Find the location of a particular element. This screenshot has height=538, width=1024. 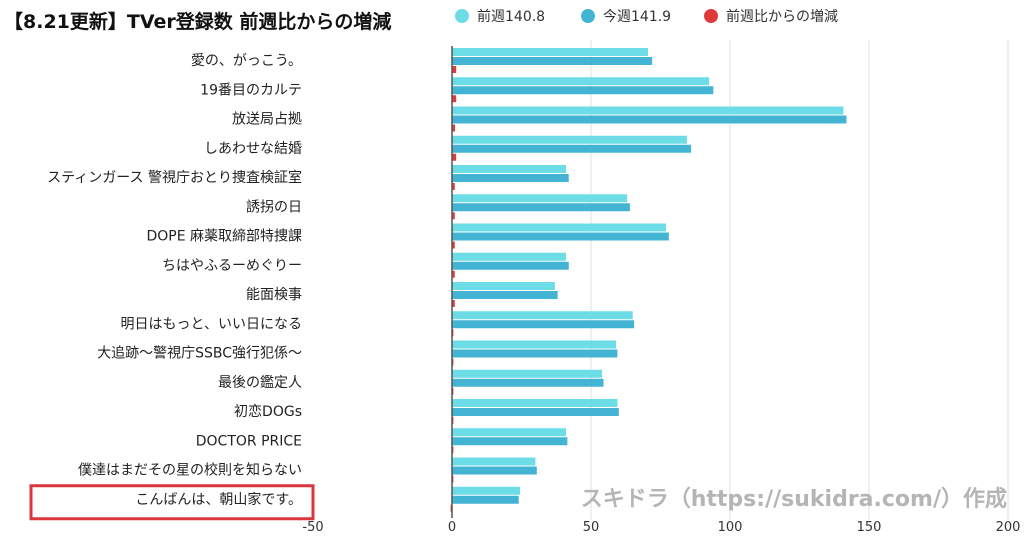

category-label: 僕達はまだその星の校則を知らない is located at coordinates (190, 470).